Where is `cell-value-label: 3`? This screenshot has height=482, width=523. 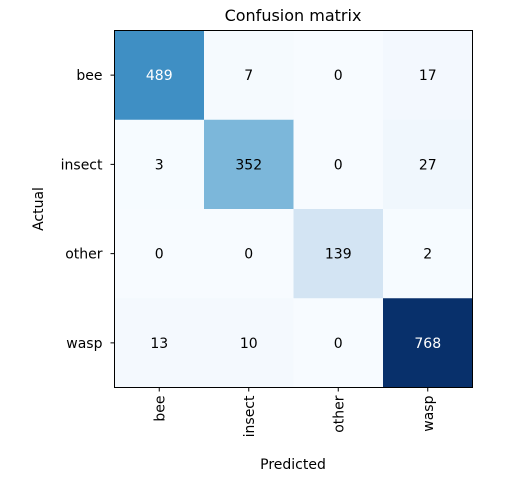 cell-value-label: 3 is located at coordinates (159, 165).